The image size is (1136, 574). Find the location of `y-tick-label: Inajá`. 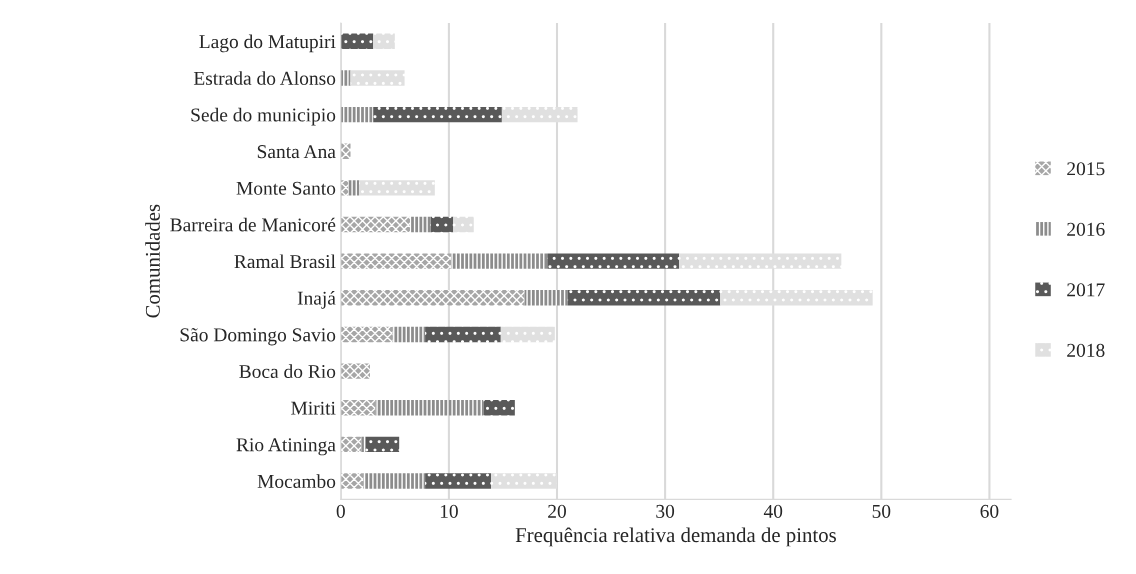

y-tick-label: Inajá is located at coordinates (316, 300).